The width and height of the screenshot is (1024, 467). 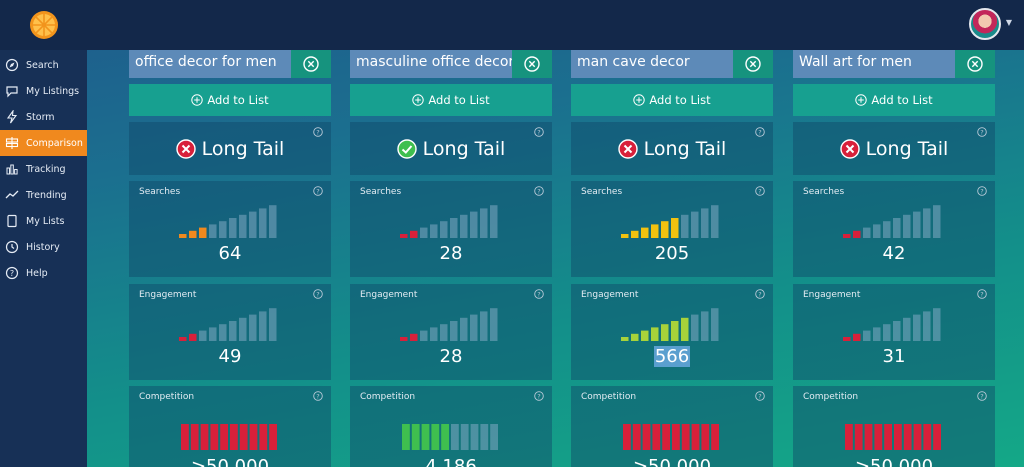 I want to click on sidebar-item-help: ? Help, so click(x=43, y=273).